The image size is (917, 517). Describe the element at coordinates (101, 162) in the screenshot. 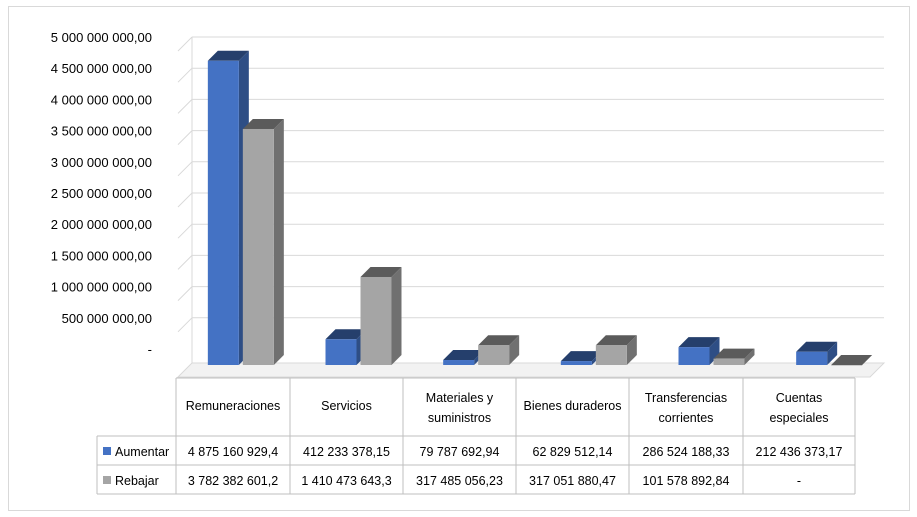

I see `y-tick-label: 3 000 000 000,00` at that location.